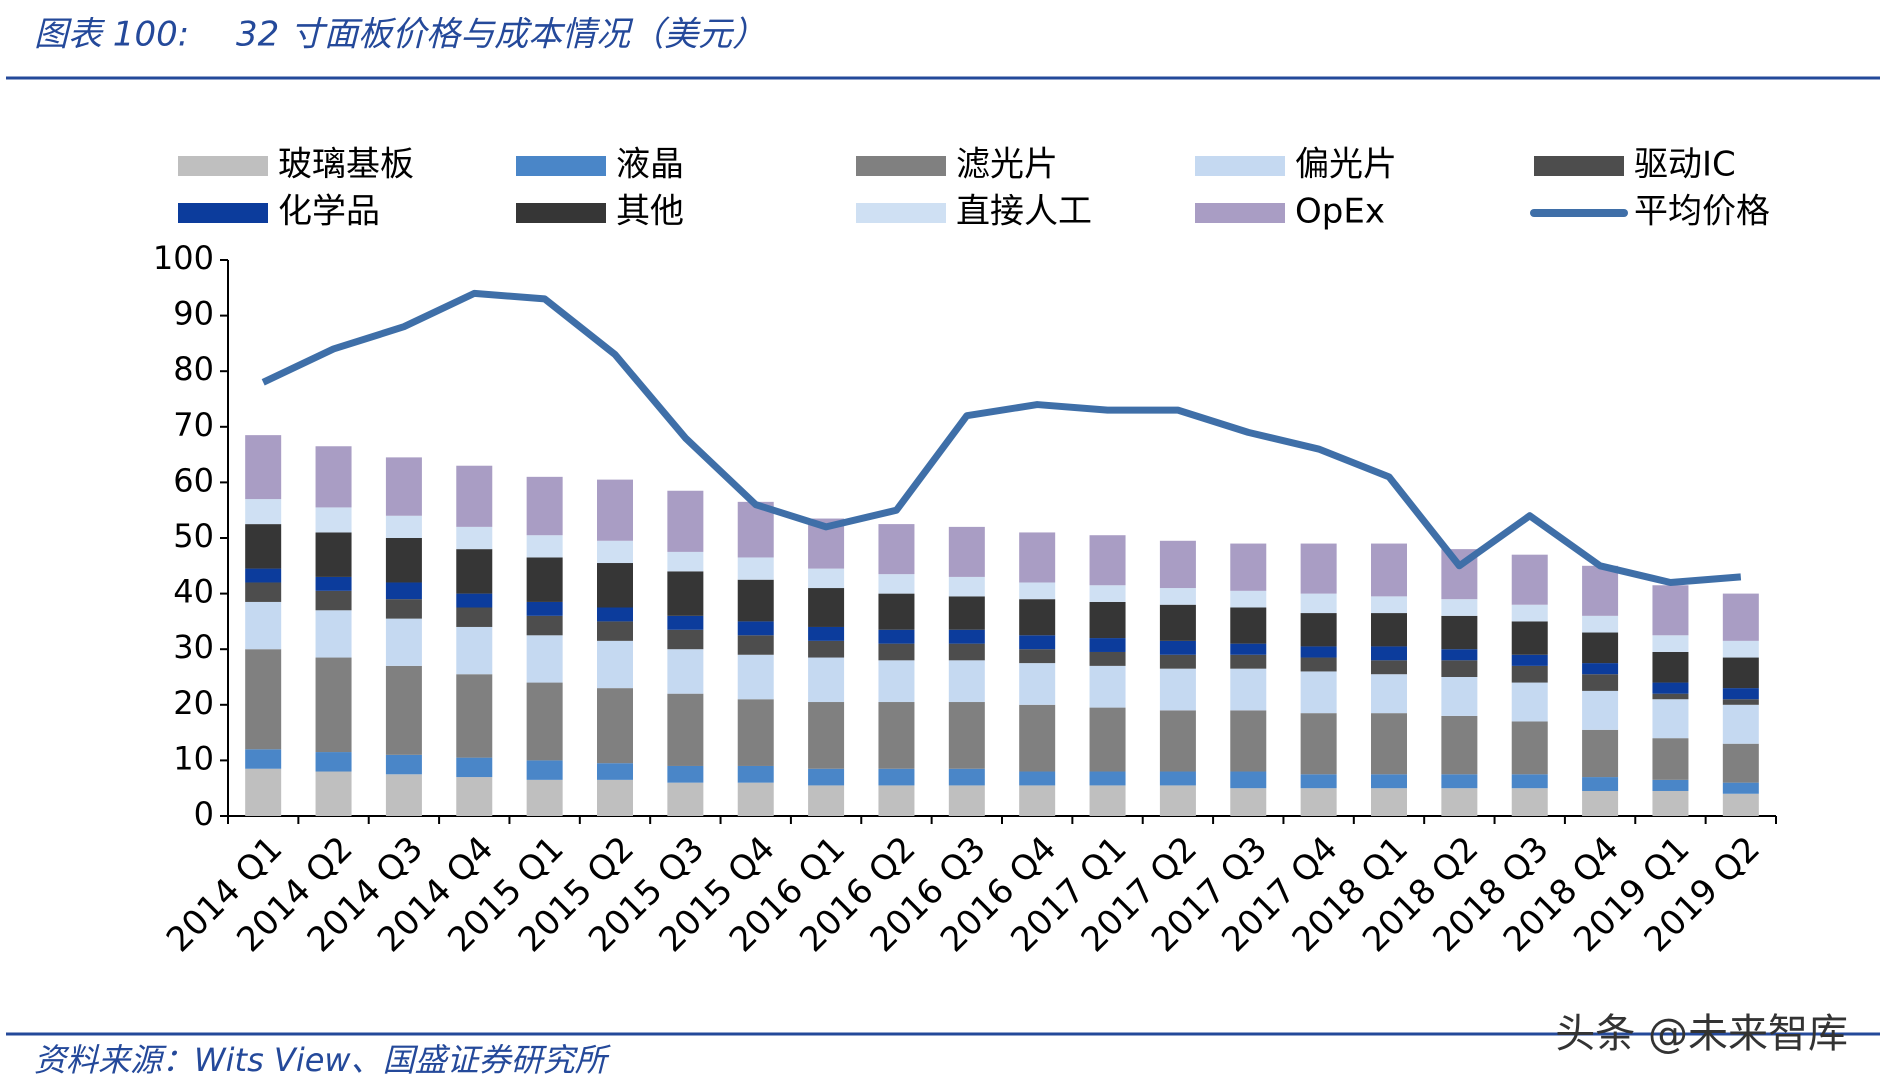 This screenshot has width=1880, height=1092. What do you see at coordinates (501, 35) in the screenshot?
I see `chart-title: 32 寸面板价格与成本情况（美元）` at bounding box center [501, 35].